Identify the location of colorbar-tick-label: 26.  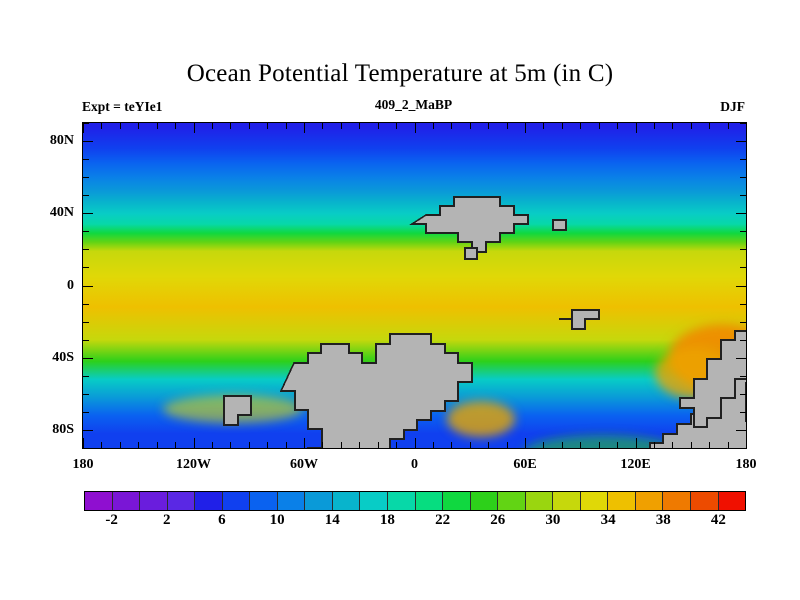
(498, 520).